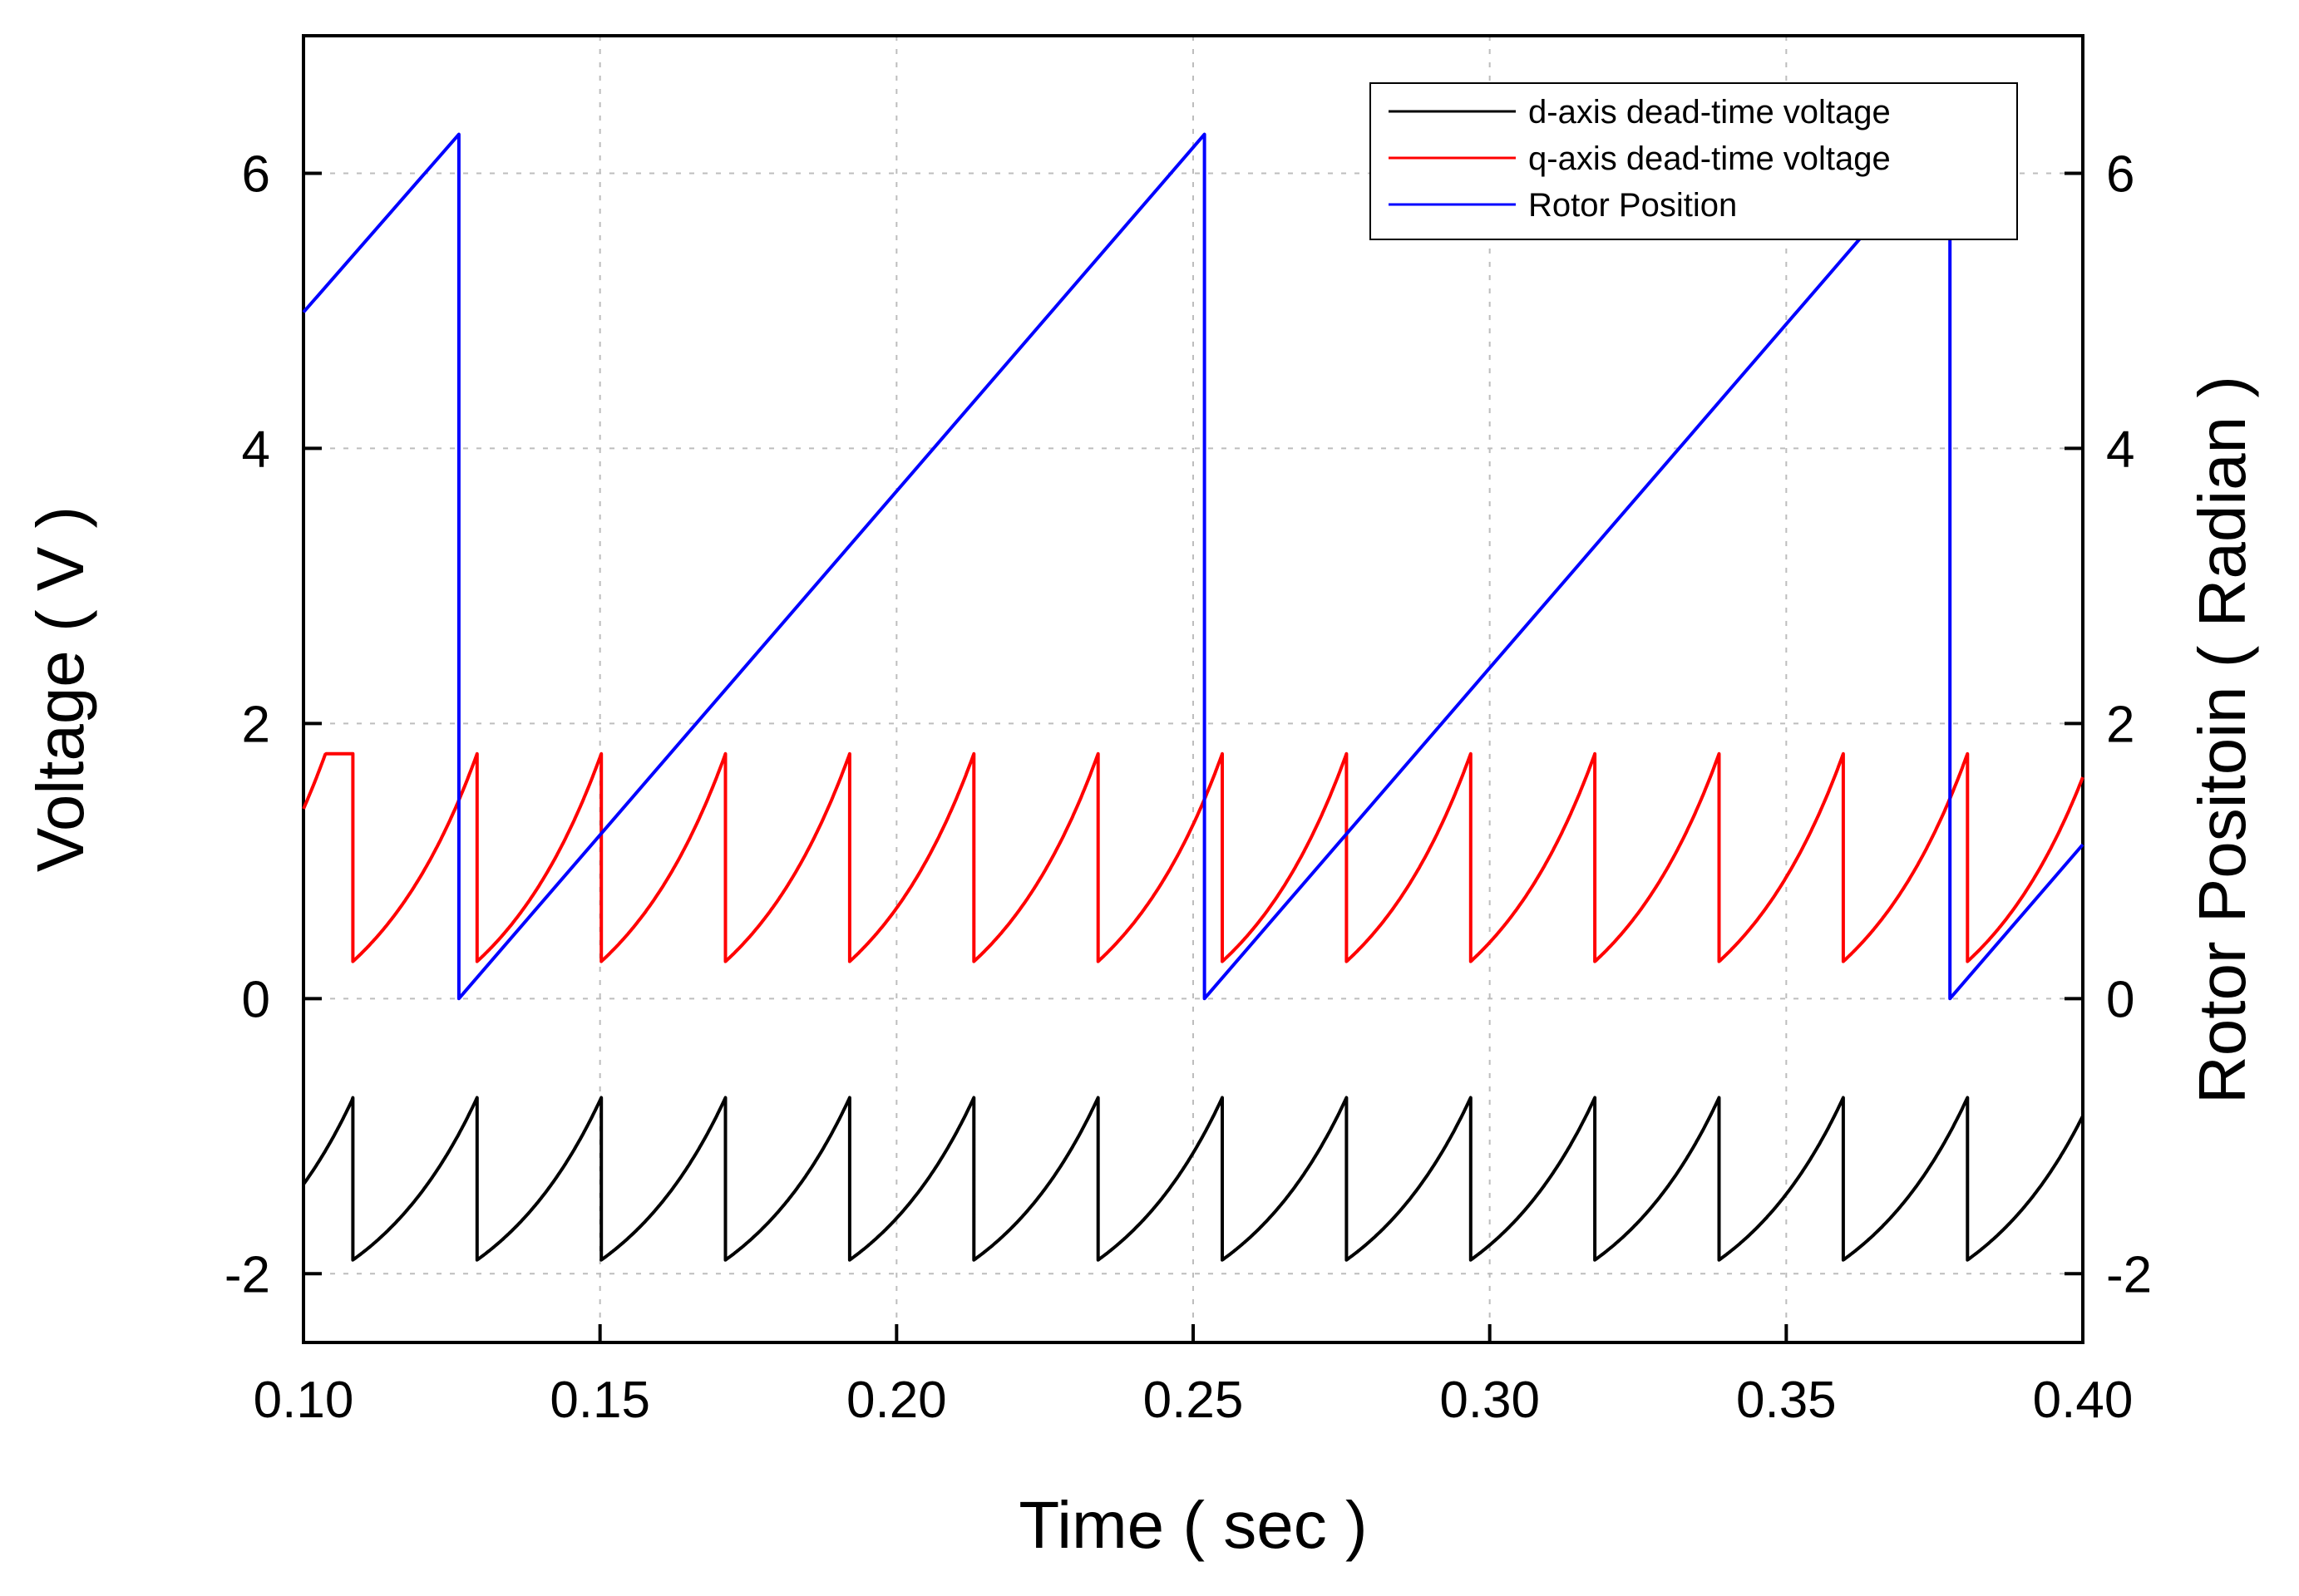 The width and height of the screenshot is (2299, 1596). I want to click on x-tick-label: 0.10, so click(304, 1400).